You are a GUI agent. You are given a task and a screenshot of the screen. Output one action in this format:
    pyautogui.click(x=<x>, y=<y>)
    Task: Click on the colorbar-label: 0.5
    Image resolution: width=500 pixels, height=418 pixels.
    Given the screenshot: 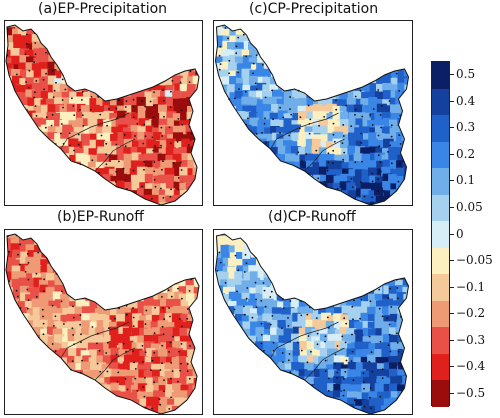 What is the action you would take?
    pyautogui.click(x=466, y=74)
    